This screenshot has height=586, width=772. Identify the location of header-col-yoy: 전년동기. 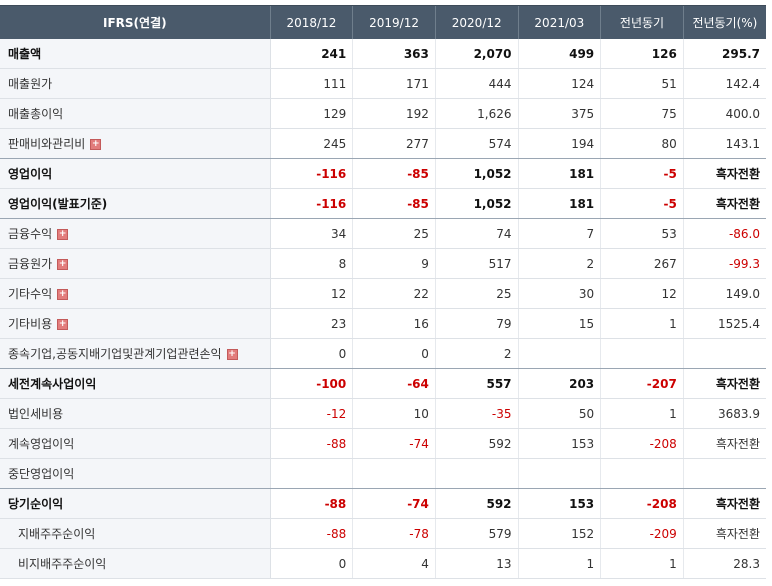
(642, 22).